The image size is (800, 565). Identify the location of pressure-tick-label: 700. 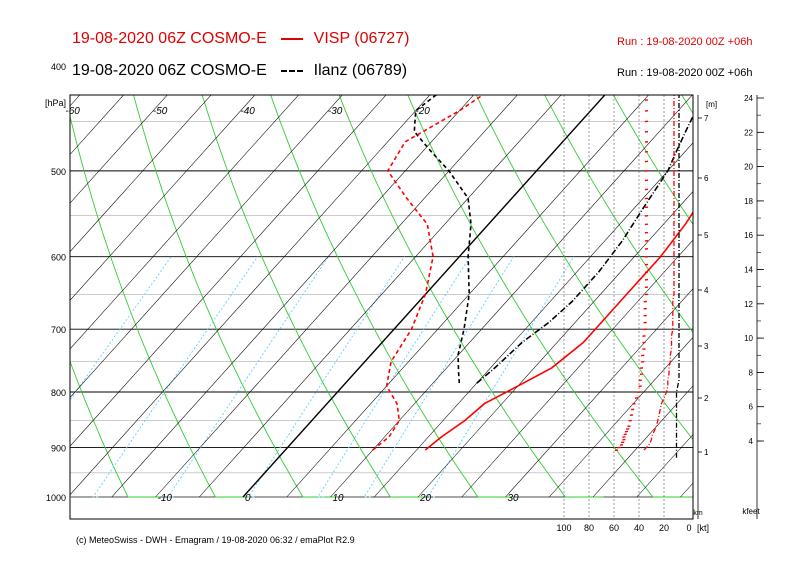
(58, 330).